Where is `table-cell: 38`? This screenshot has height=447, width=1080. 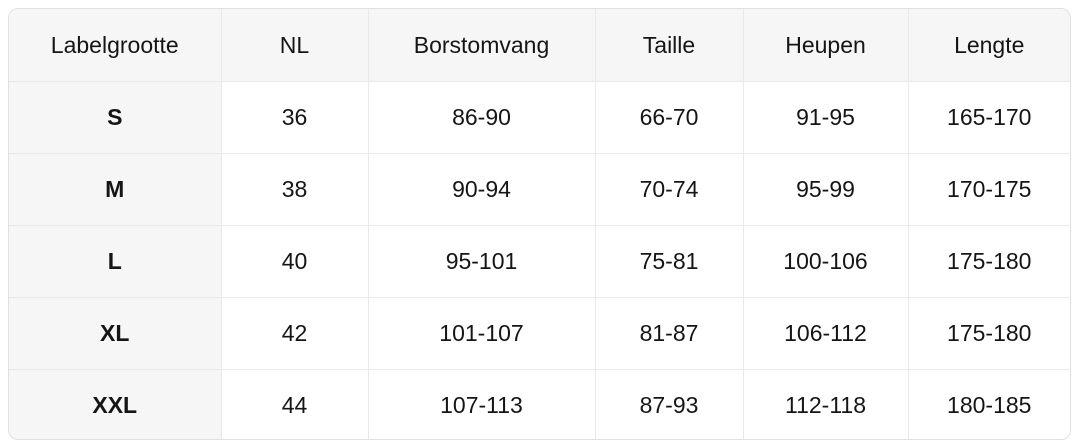
table-cell: 38 is located at coordinates (294, 189).